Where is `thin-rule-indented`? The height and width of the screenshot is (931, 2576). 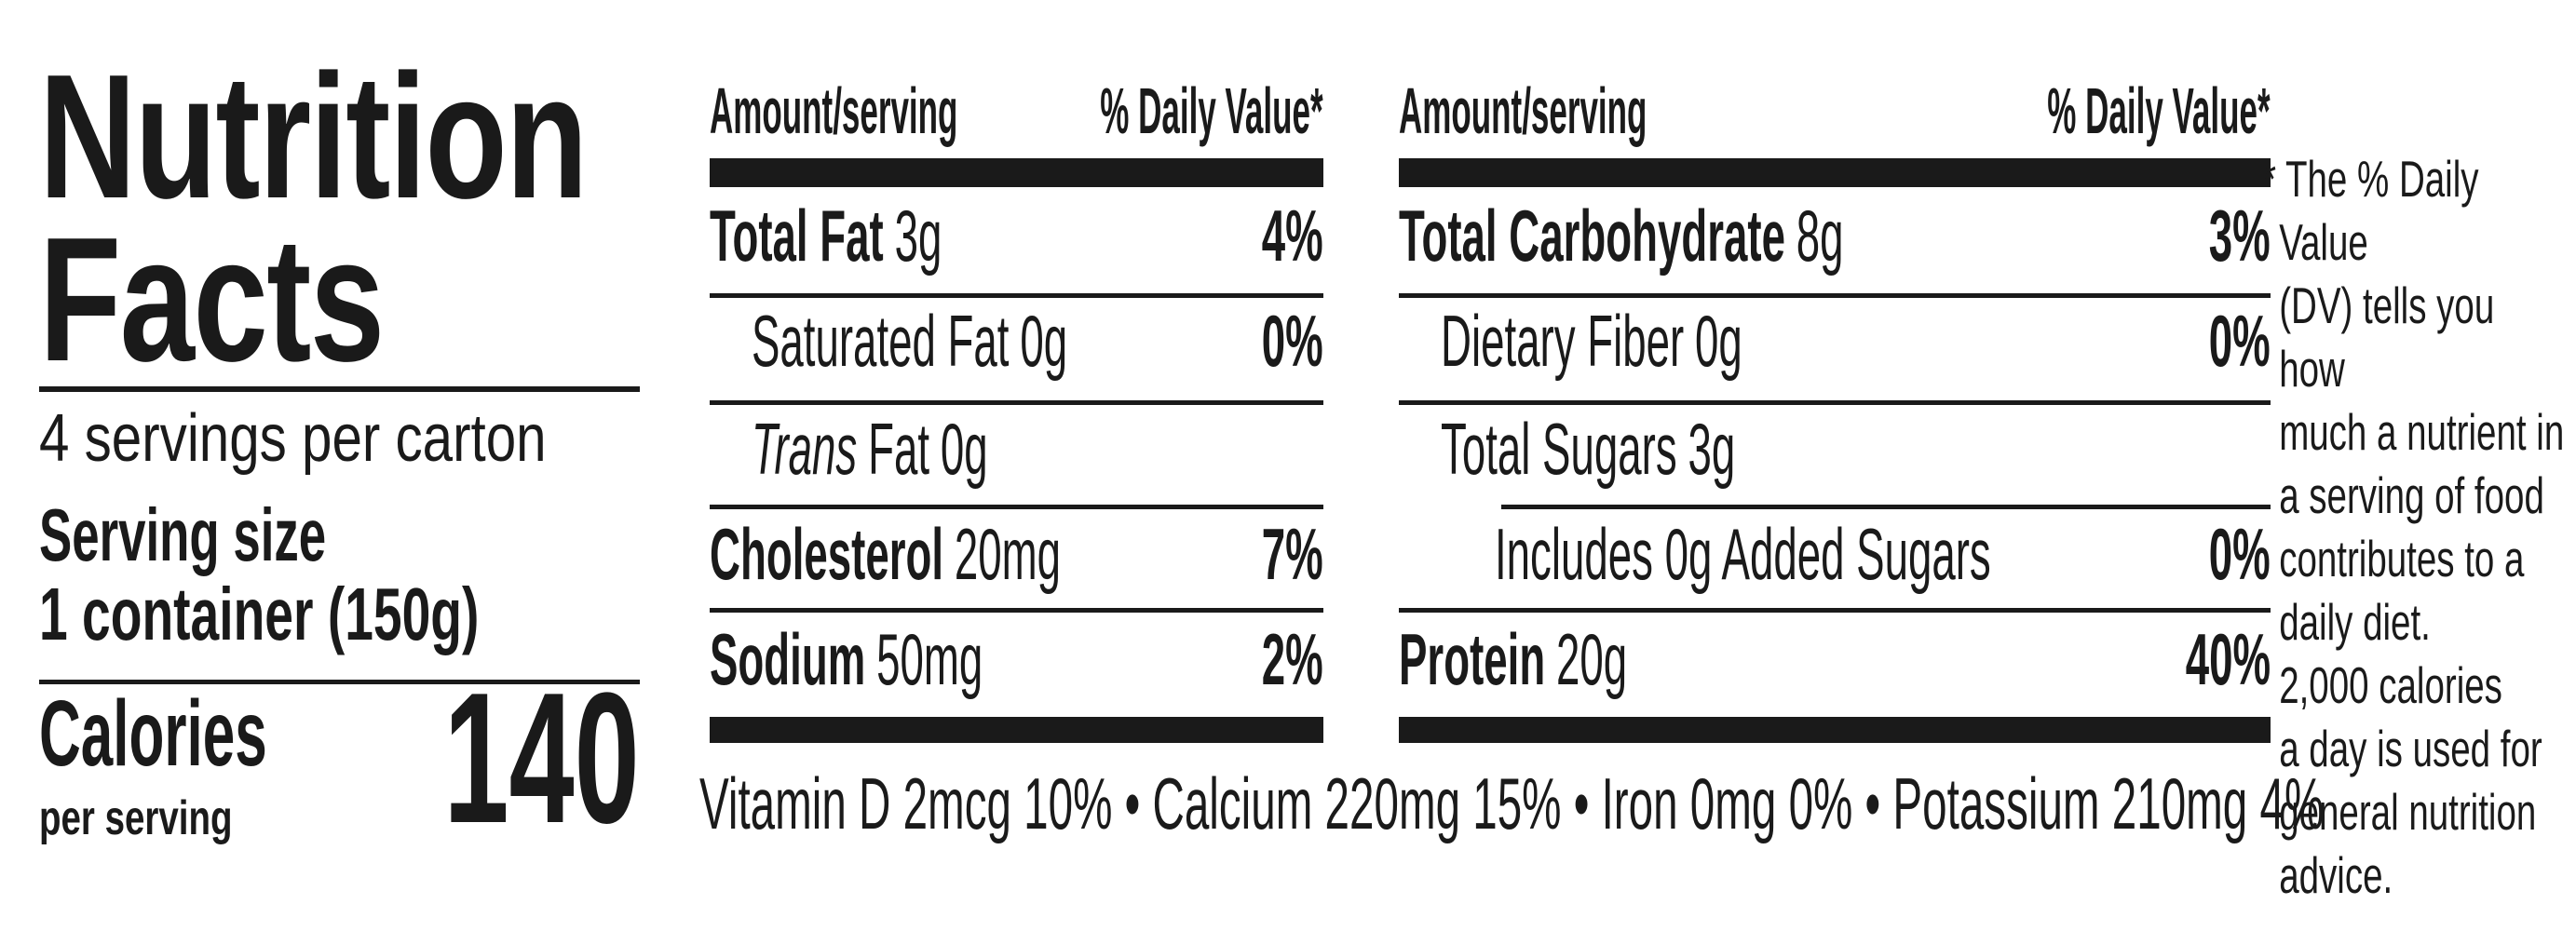 thin-rule-indented is located at coordinates (1886, 507).